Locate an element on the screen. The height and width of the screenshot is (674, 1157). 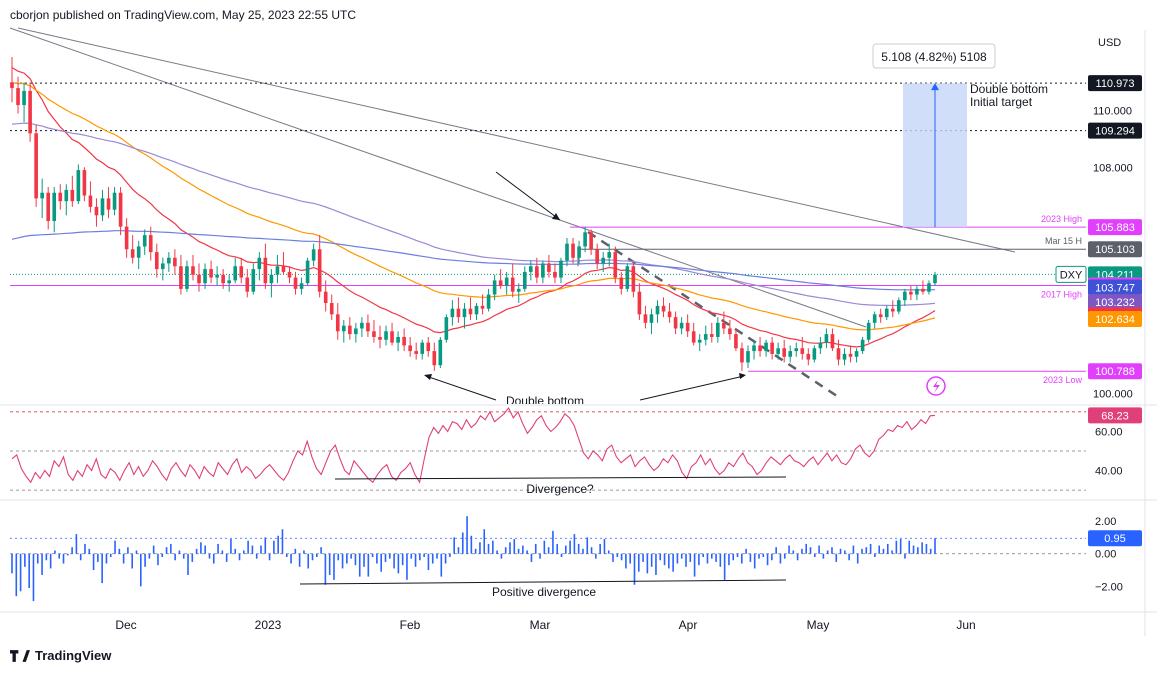
momentum-tick-label: 2.00 is located at coordinates (1105, 522).